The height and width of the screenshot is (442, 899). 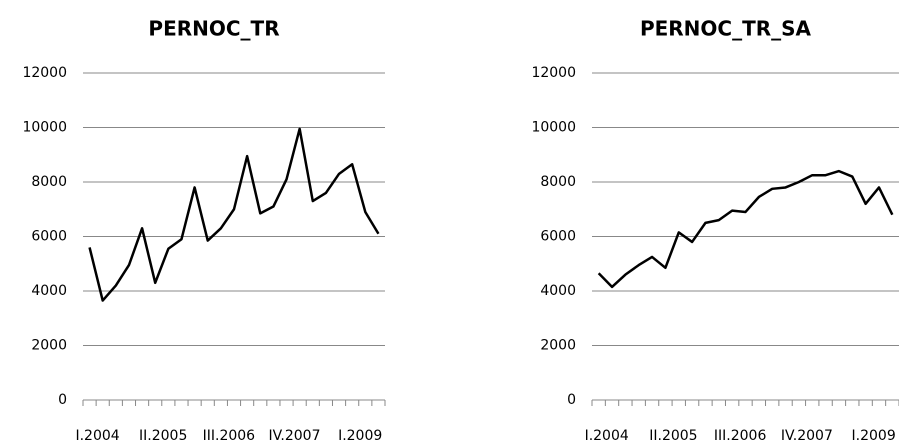 What do you see at coordinates (726, 29) in the screenshot?
I see `chart-title: PERNOC_TR_SA` at bounding box center [726, 29].